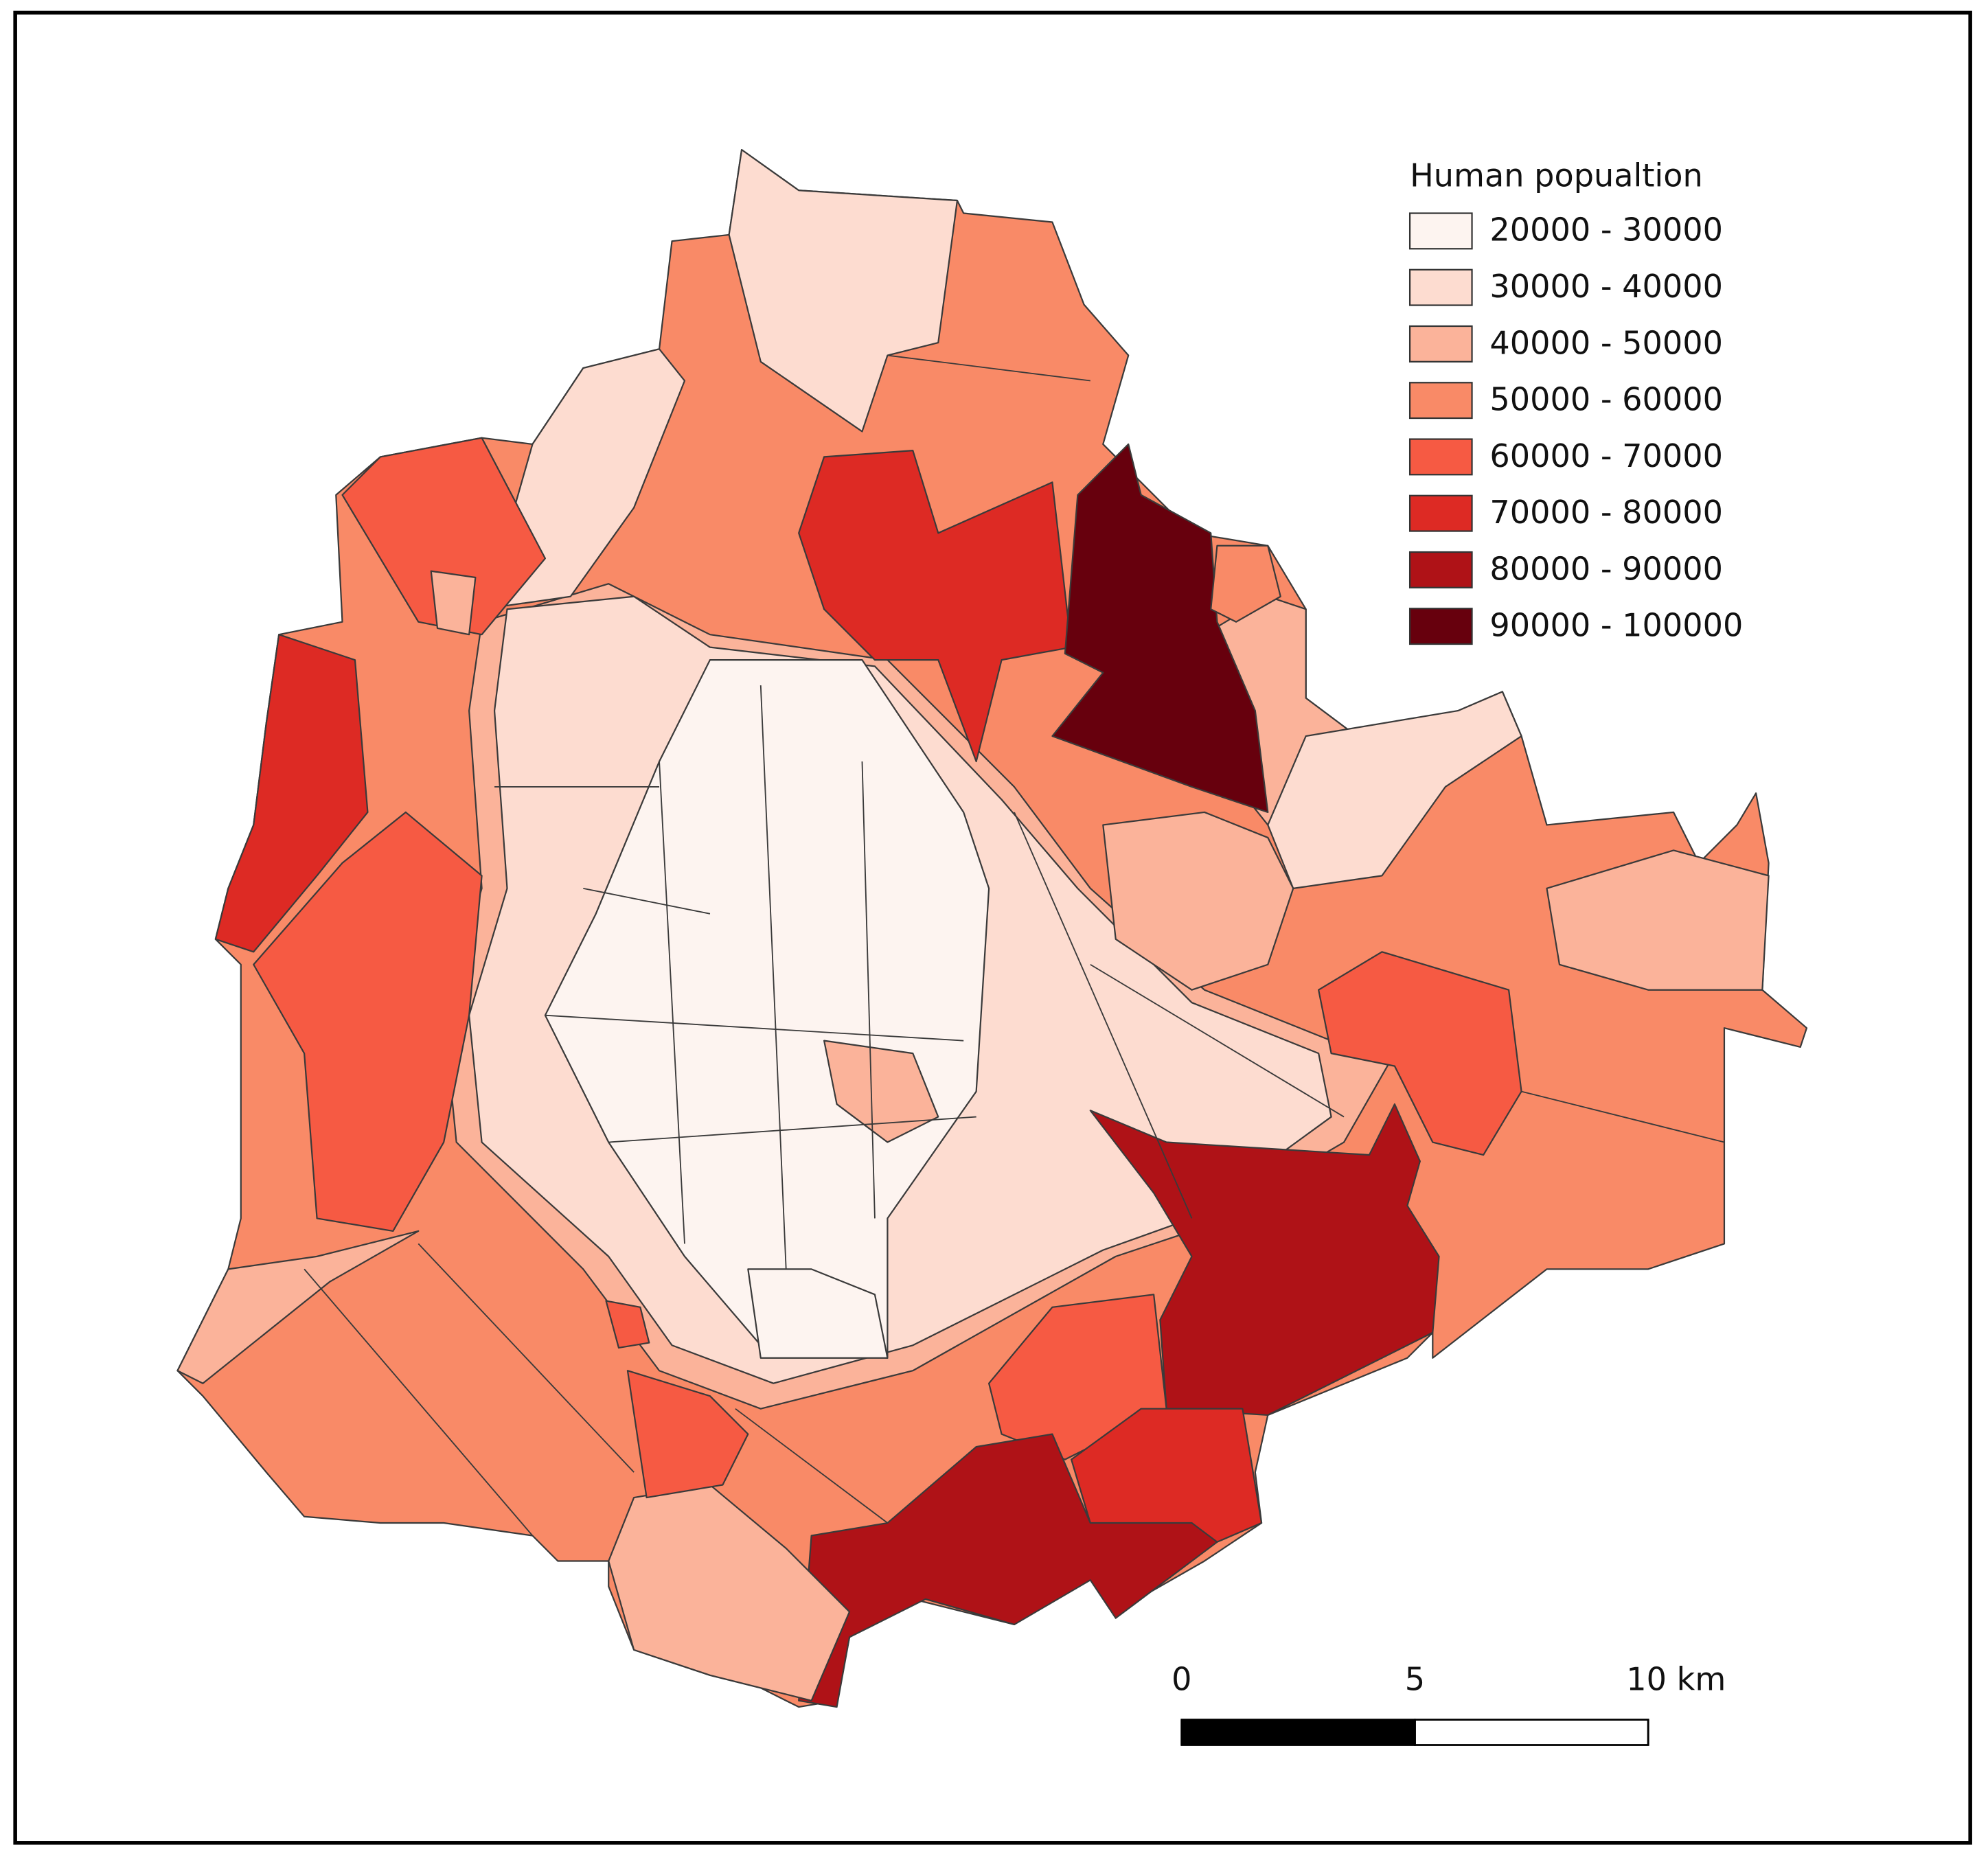  What do you see at coordinates (1606, 230) in the screenshot?
I see `legend-label: 20000 - 30000` at bounding box center [1606, 230].